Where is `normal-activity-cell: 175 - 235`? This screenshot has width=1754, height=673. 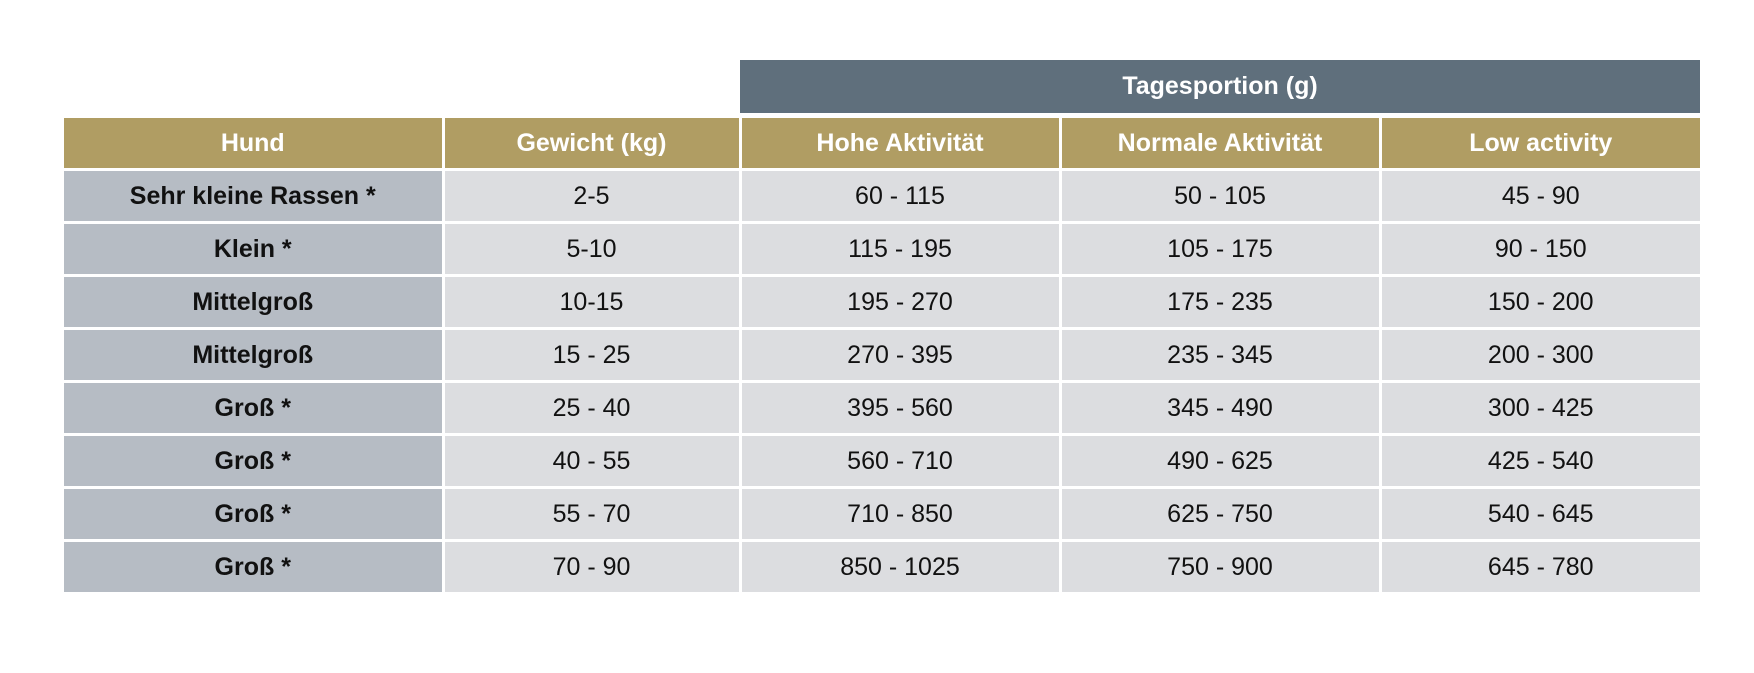
normal-activity-cell: 175 - 235 is located at coordinates (1220, 302).